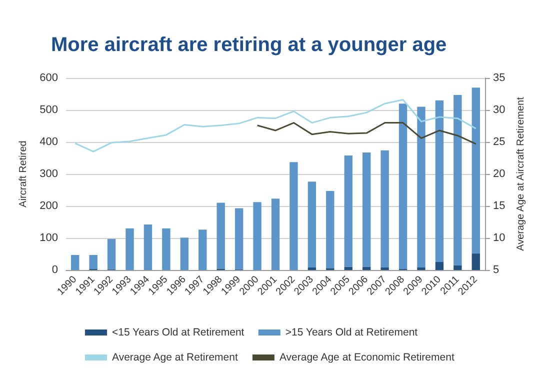 This screenshot has height=390, width=555. I want to click on y-tick-label: 100, so click(49, 238).